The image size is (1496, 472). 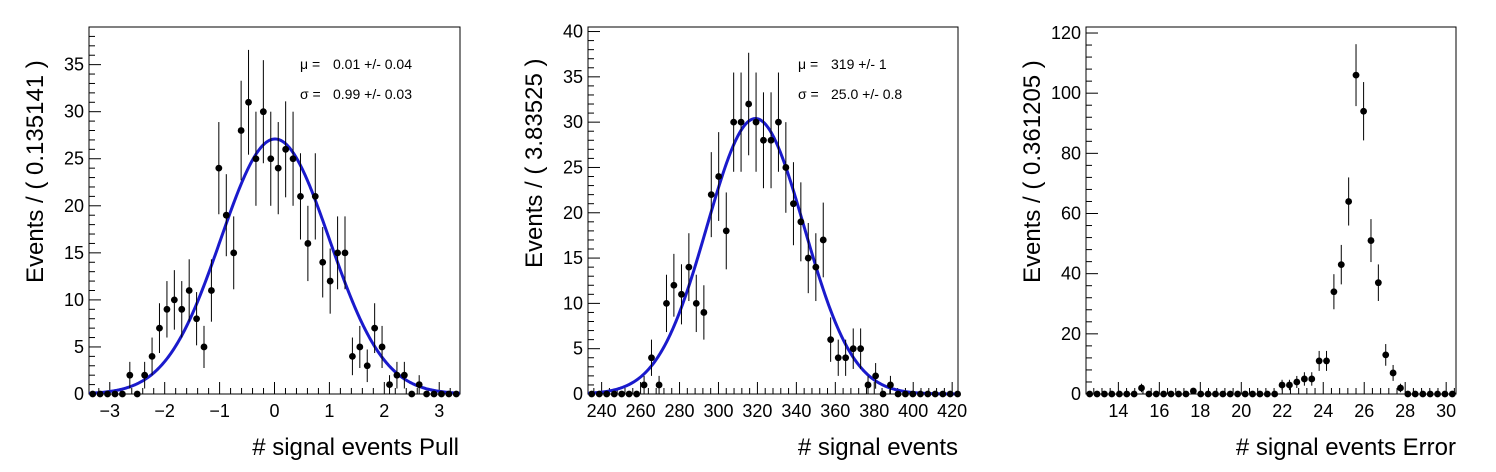 What do you see at coordinates (79, 347) in the screenshot?
I see `y-tick-label: 5` at bounding box center [79, 347].